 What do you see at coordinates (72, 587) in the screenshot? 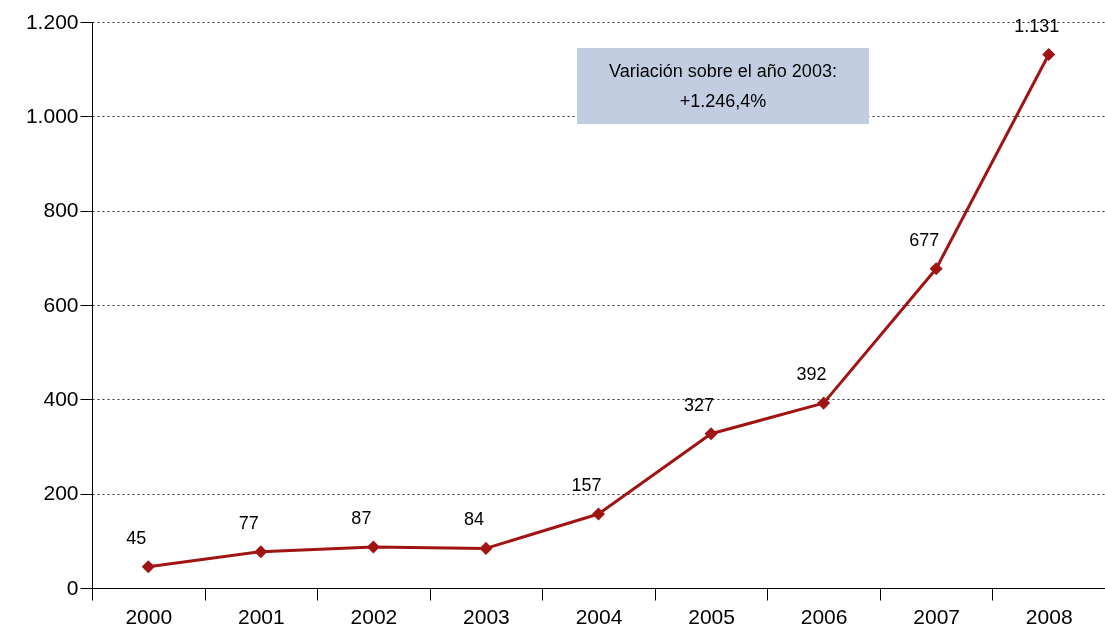
I see `y-tick-label: 0` at bounding box center [72, 587].